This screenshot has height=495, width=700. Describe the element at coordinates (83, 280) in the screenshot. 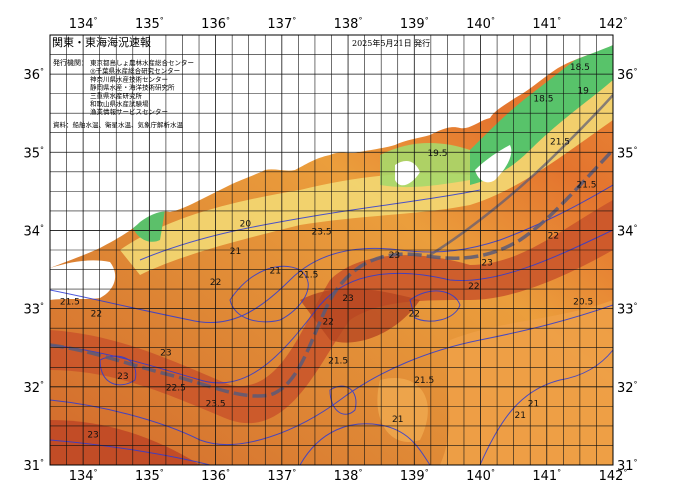

I see `land-shikoku-edge` at that location.